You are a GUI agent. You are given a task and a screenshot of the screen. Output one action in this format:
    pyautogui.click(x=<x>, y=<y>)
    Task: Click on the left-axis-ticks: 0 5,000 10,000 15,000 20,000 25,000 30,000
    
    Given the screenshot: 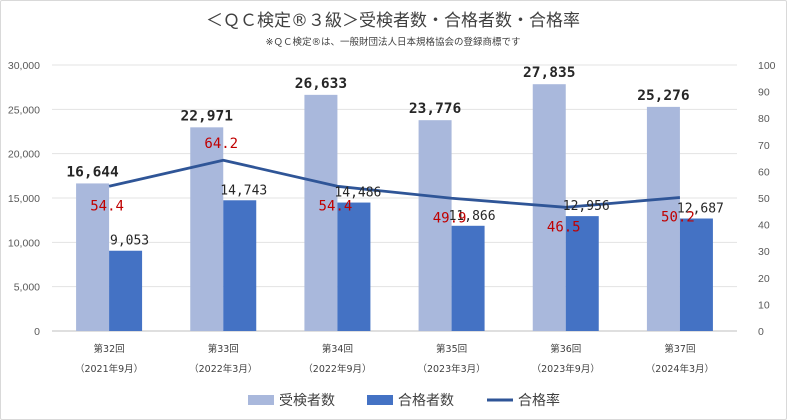 What is the action you would take?
    pyautogui.click(x=24, y=199)
    